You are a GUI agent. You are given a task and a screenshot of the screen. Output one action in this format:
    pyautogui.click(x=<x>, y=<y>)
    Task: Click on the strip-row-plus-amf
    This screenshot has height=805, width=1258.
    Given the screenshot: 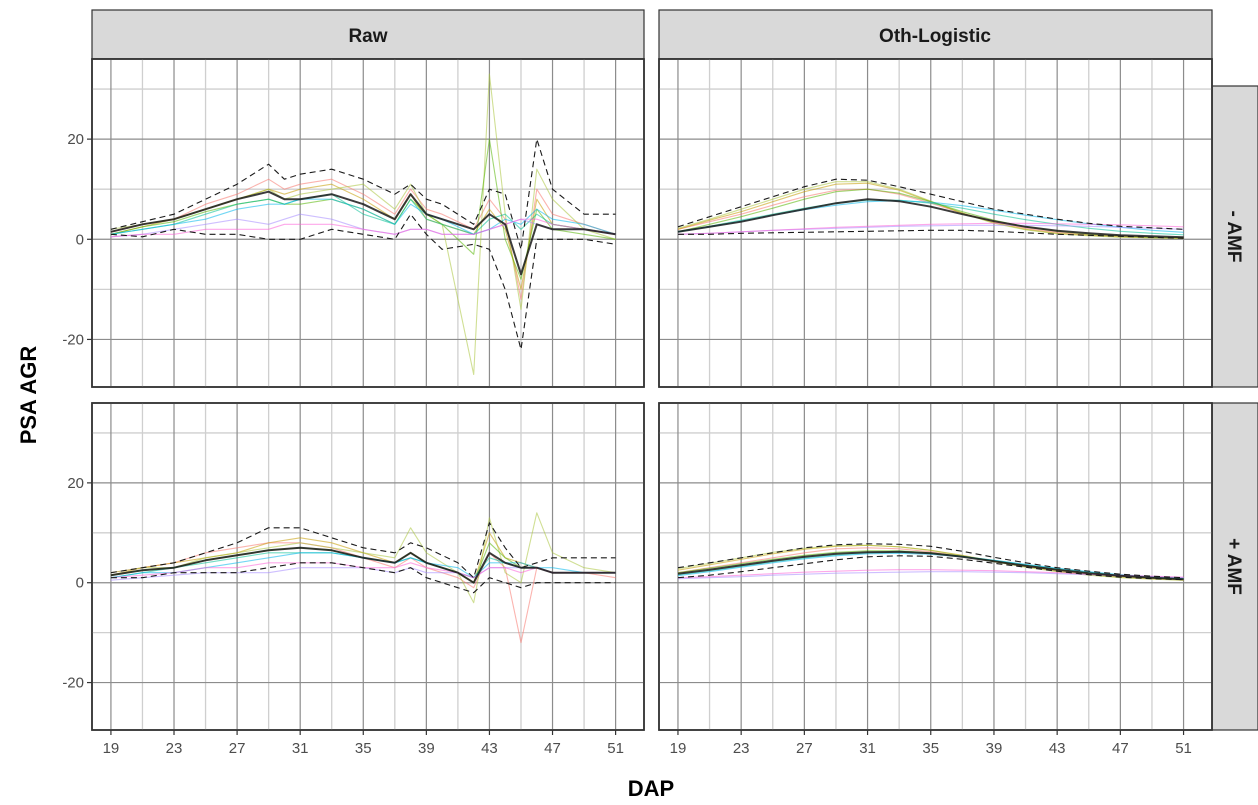 What is the action you would take?
    pyautogui.click(x=1234, y=566)
    